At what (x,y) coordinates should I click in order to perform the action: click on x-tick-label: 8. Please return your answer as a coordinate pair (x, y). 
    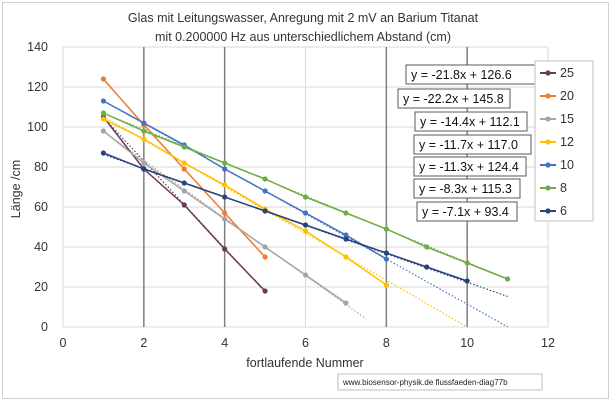
    Looking at the image, I should click on (386, 343).